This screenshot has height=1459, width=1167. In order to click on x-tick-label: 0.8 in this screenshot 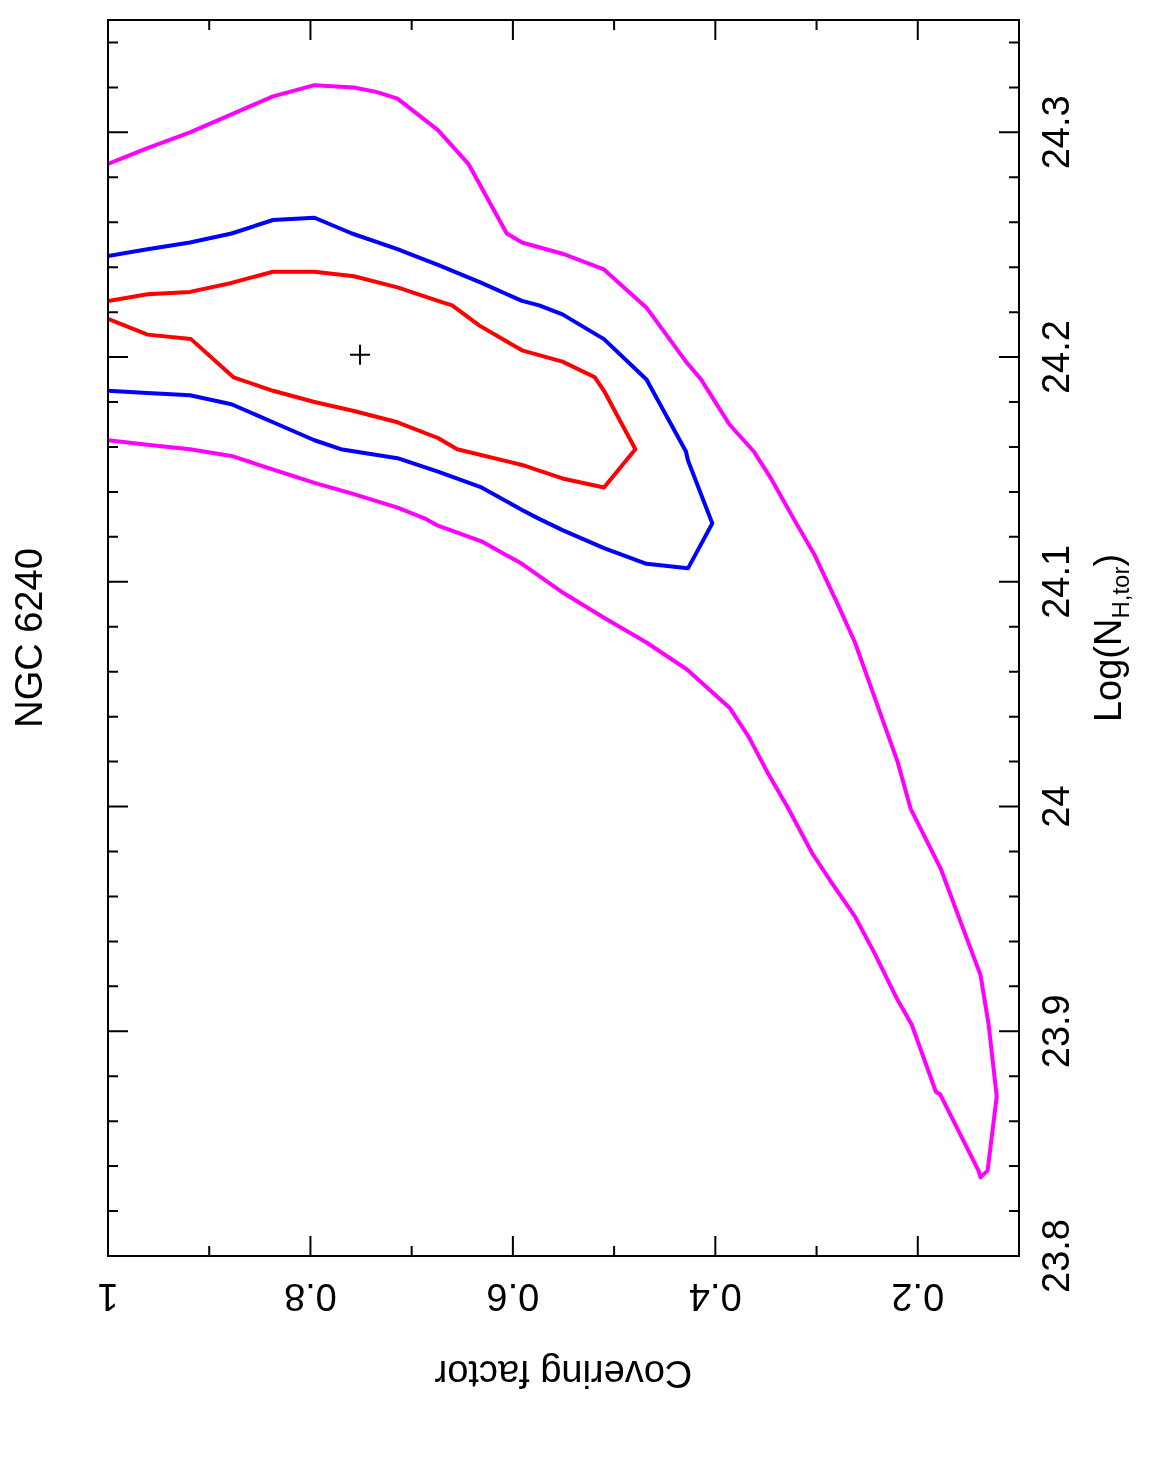, I will do `click(310, 1296)`.